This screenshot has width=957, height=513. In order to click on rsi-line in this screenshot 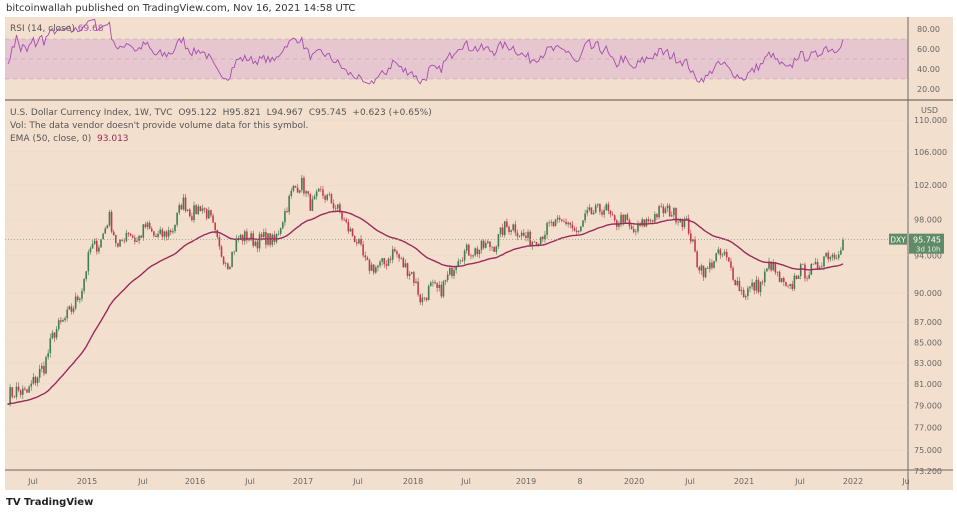, I will do `click(425, 51)`.